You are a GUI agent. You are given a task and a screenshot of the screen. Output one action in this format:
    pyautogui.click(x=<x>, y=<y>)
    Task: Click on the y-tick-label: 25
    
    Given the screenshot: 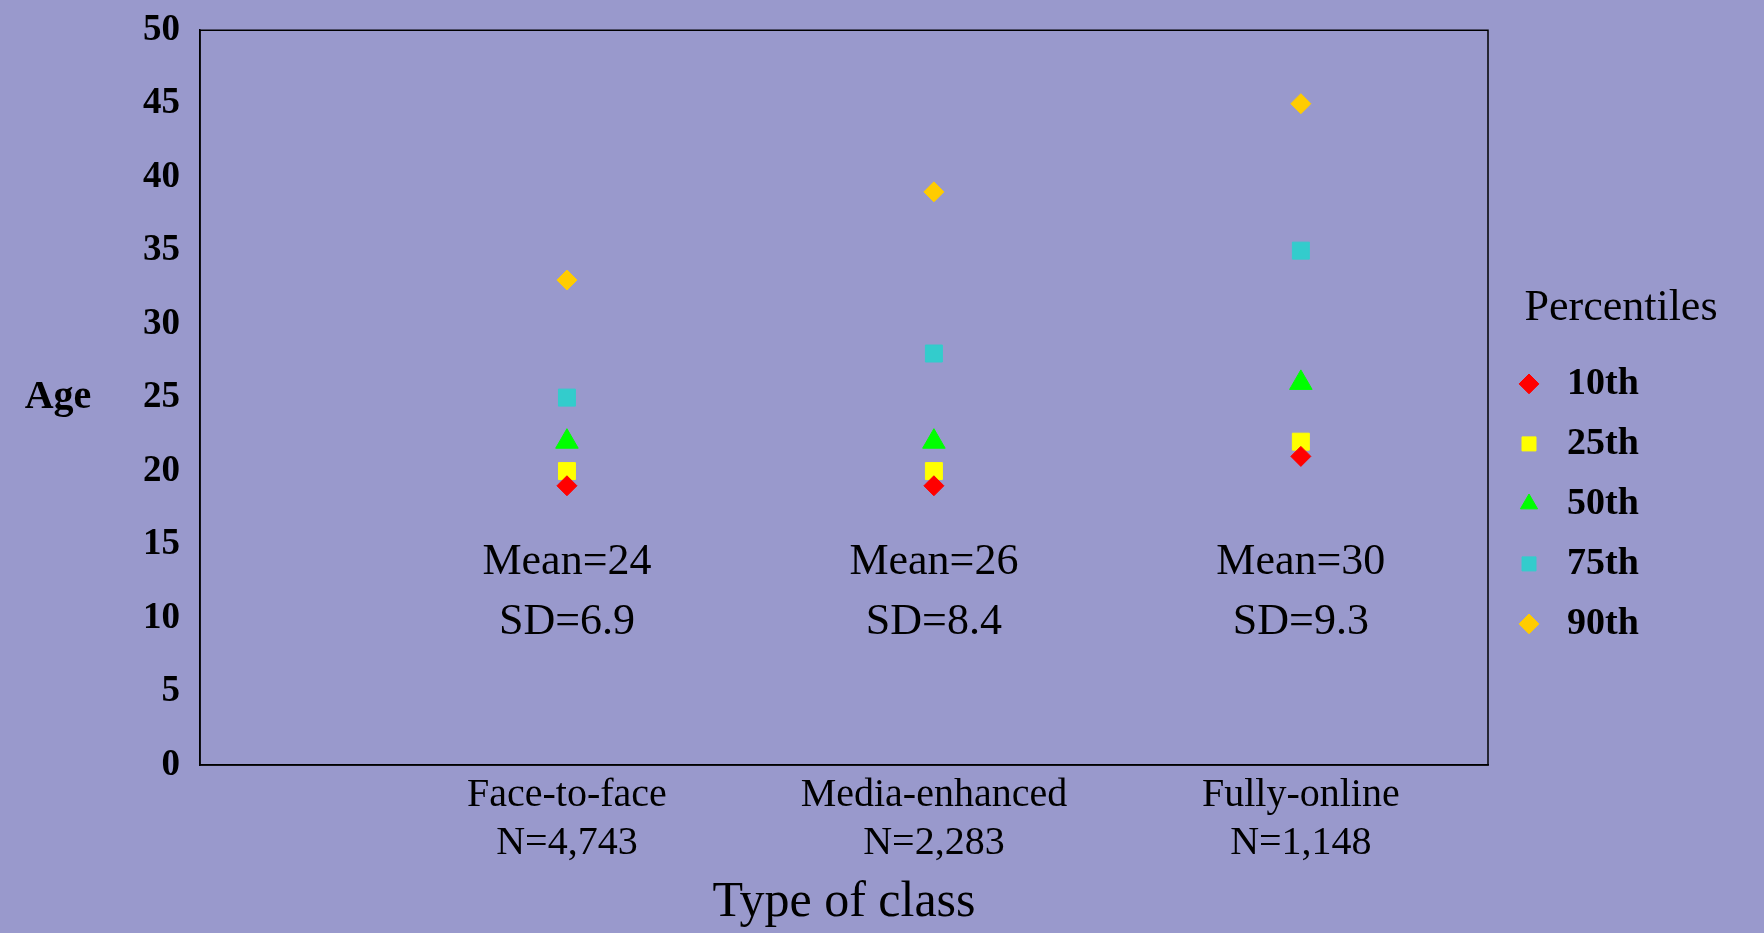 What is the action you would take?
    pyautogui.click(x=161, y=395)
    